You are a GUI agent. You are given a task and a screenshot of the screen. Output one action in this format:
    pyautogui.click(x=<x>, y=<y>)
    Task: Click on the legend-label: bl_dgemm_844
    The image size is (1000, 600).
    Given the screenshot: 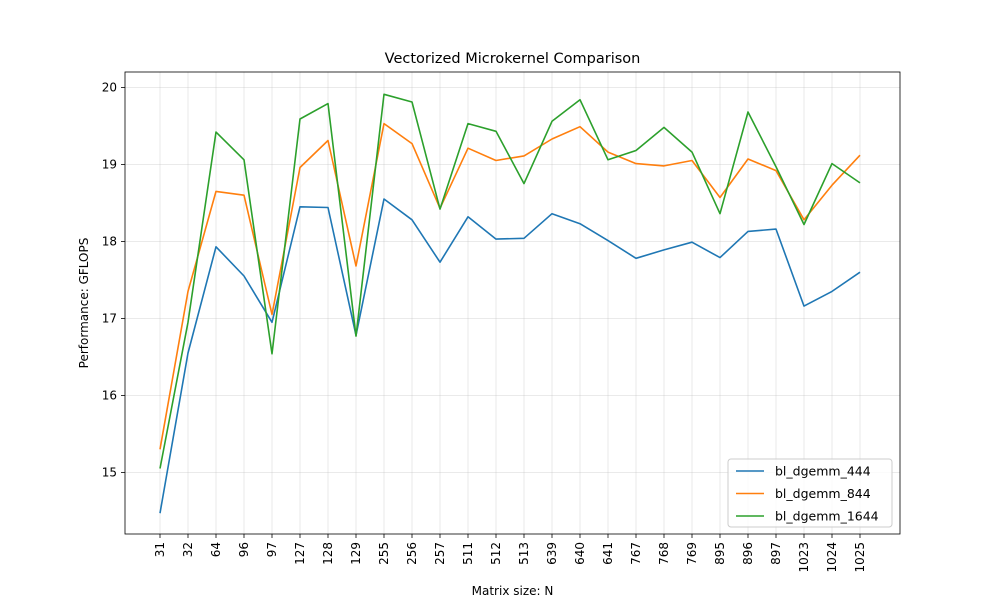 What is the action you would take?
    pyautogui.click(x=823, y=493)
    